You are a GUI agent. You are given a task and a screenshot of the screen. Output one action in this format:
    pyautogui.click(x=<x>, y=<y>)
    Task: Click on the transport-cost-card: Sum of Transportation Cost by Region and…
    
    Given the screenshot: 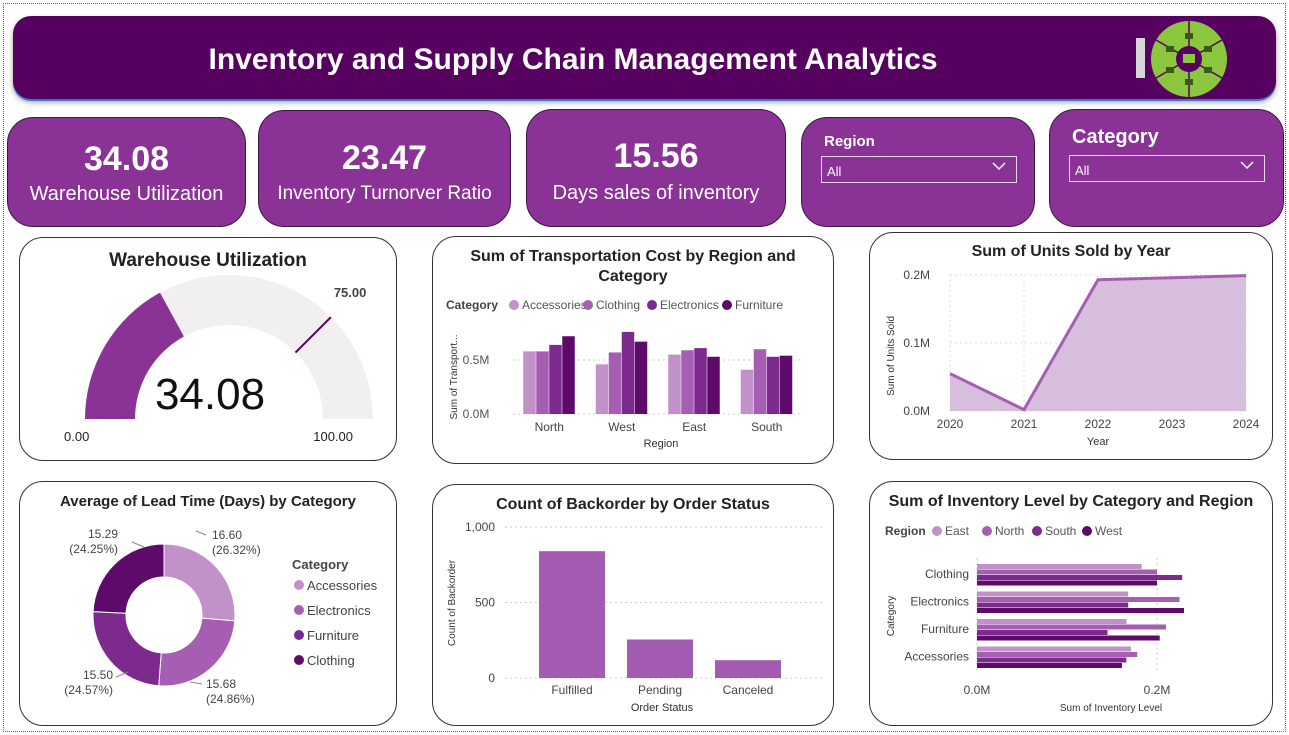 What is the action you would take?
    pyautogui.click(x=633, y=350)
    